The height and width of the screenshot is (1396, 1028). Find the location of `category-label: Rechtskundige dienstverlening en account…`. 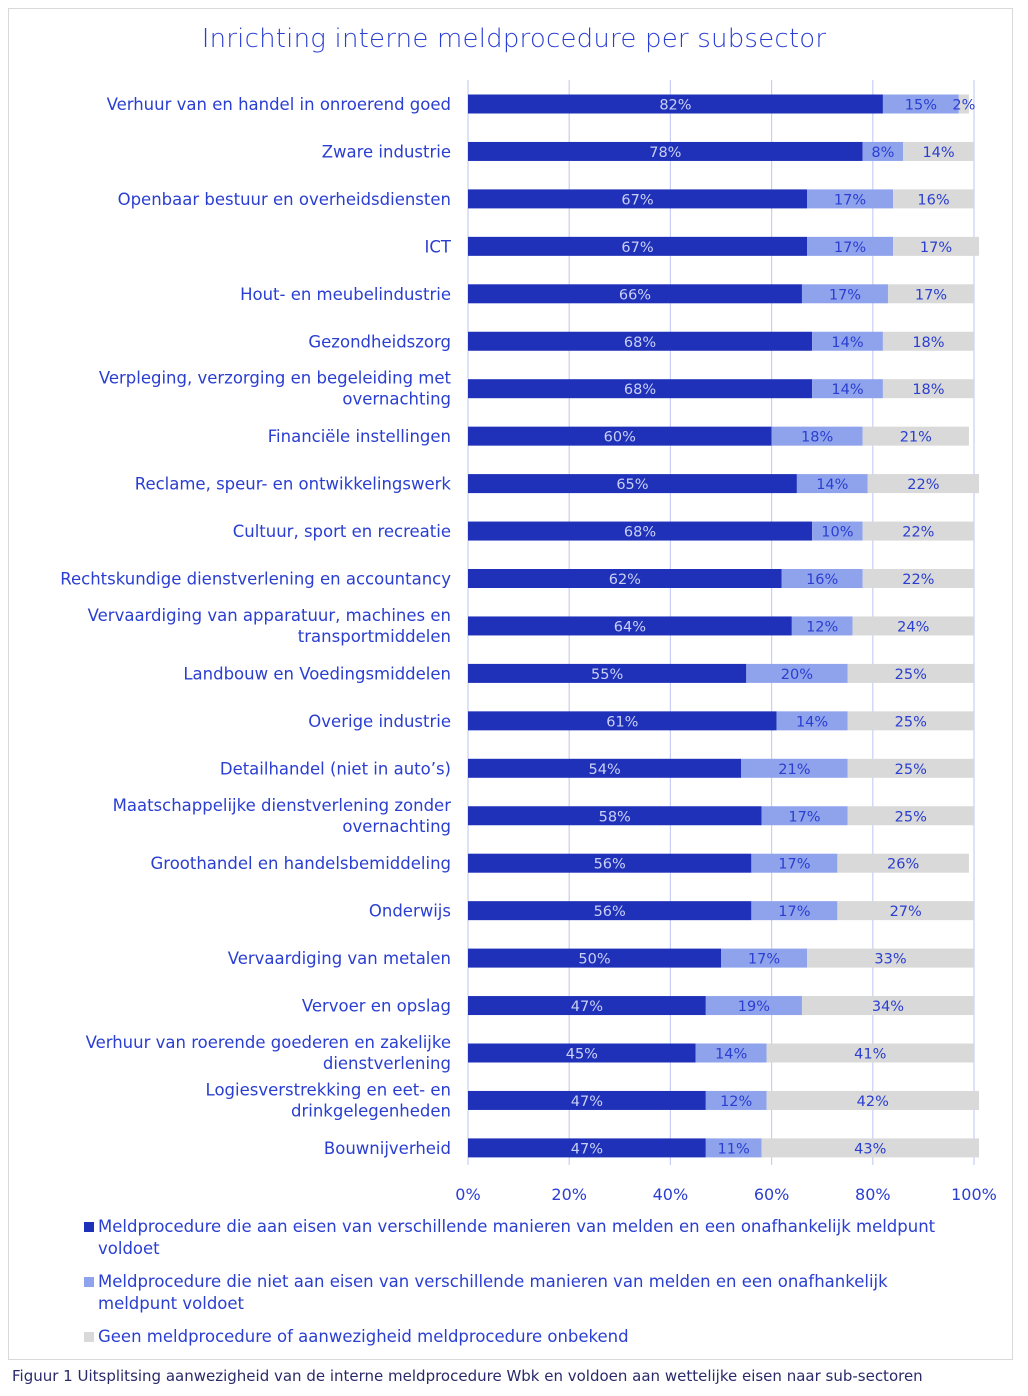

category-label: Rechtskundige dienstverlening en account… is located at coordinates (255, 579).